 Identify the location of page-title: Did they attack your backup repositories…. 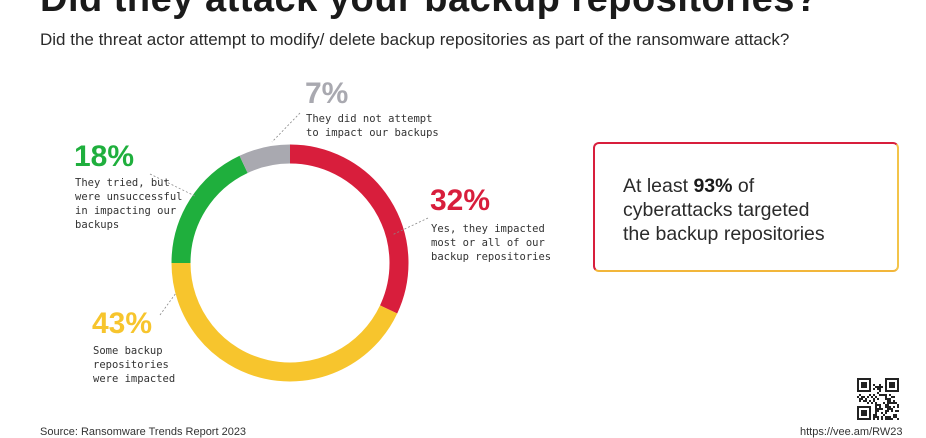
(480, 10).